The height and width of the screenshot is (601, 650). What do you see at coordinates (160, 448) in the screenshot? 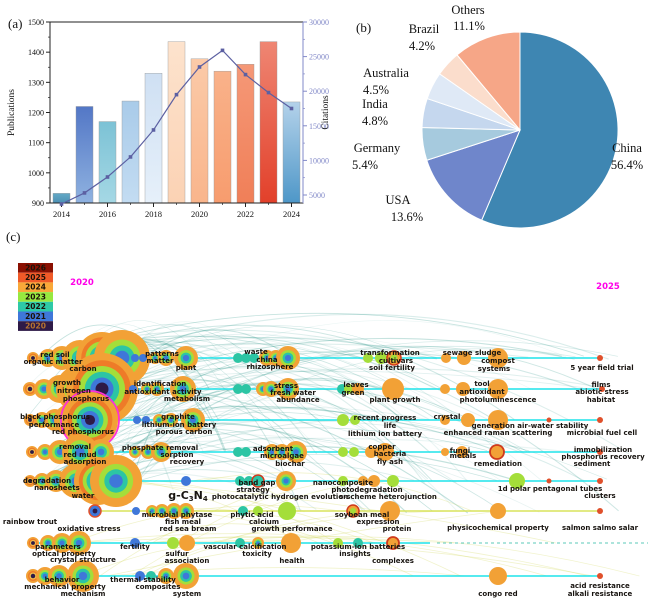
I see `keyword-label: phosphate removal` at bounding box center [160, 448].